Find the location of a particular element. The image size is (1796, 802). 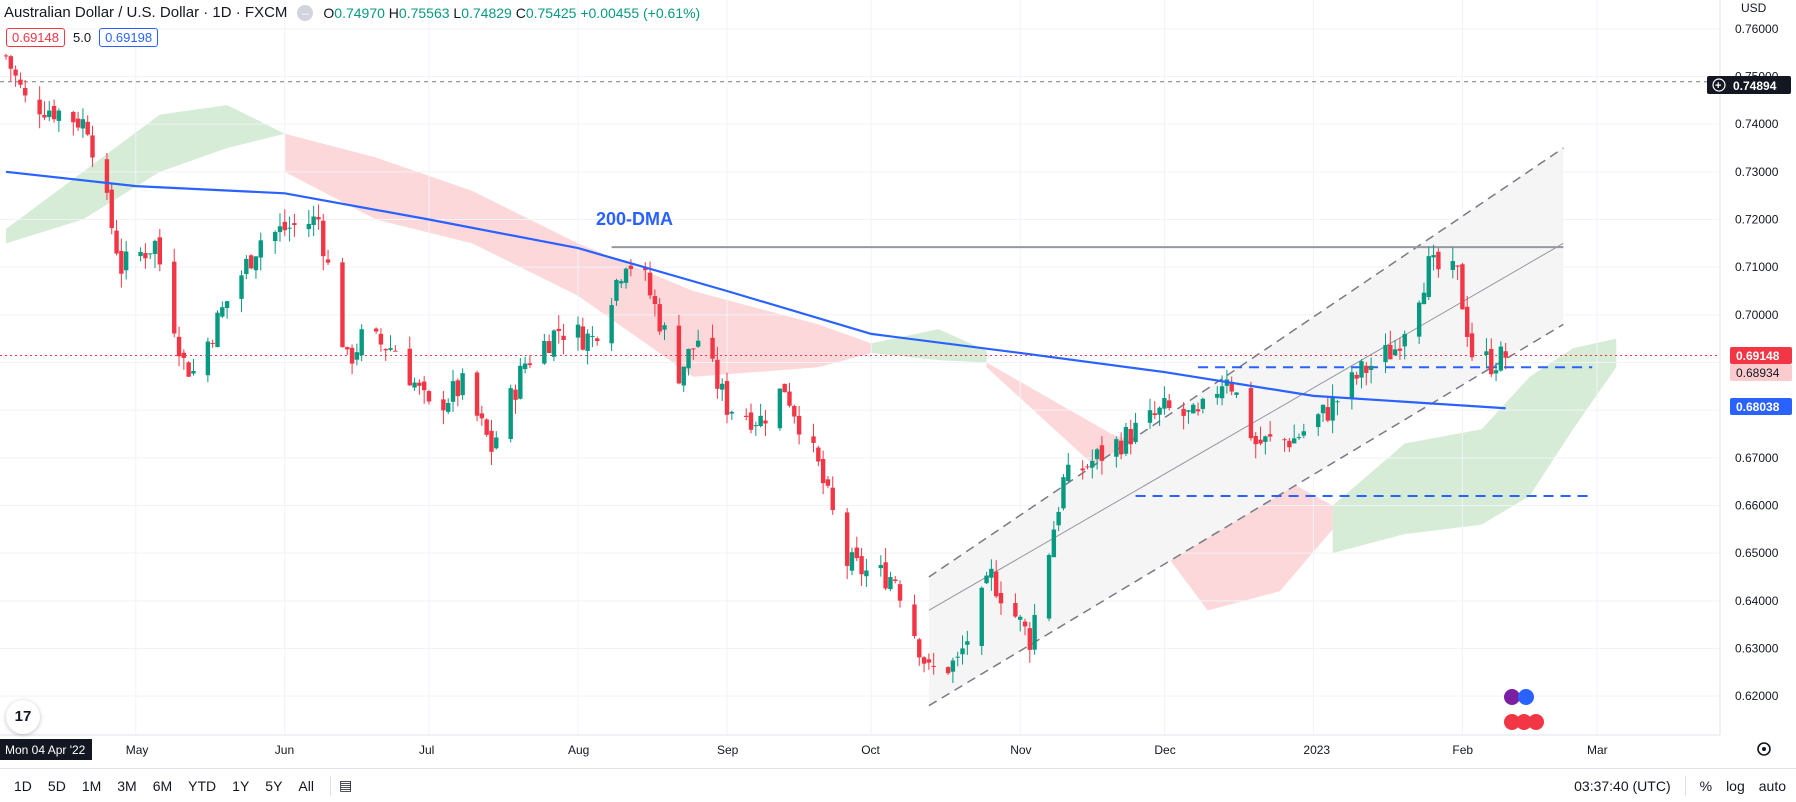

eye-icon: – is located at coordinates (305, 12).